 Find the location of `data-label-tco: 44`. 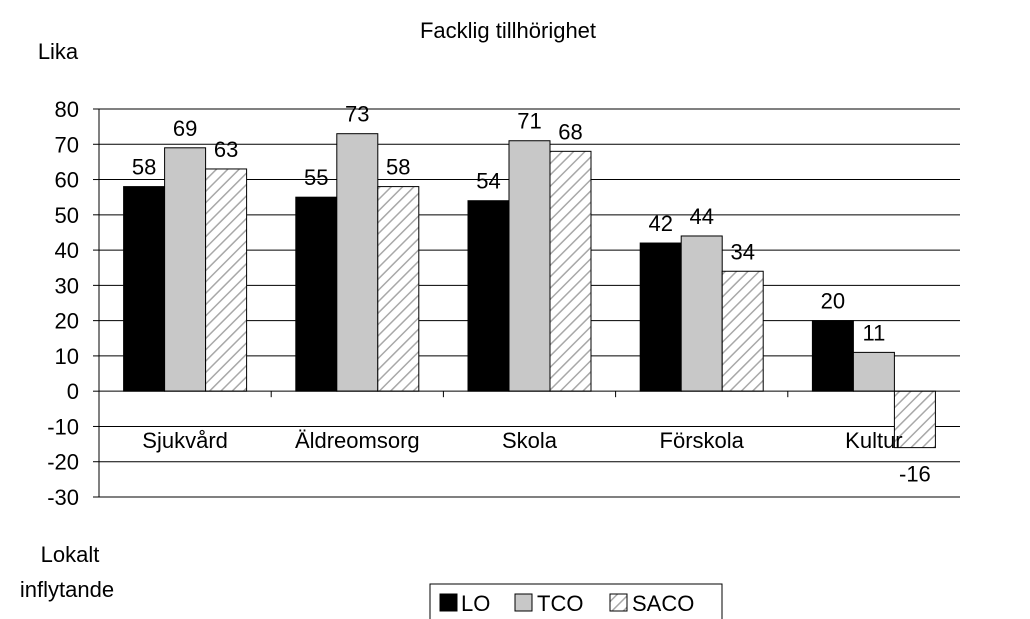

data-label-tco: 44 is located at coordinates (701, 216).